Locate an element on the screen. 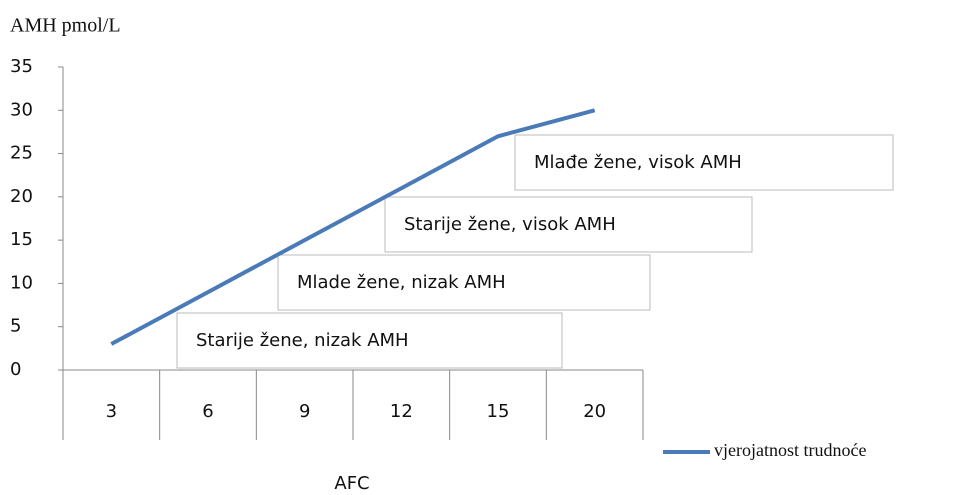 Image resolution: width=953 pixels, height=495 pixels. x-tick-label: 6 is located at coordinates (207, 411).